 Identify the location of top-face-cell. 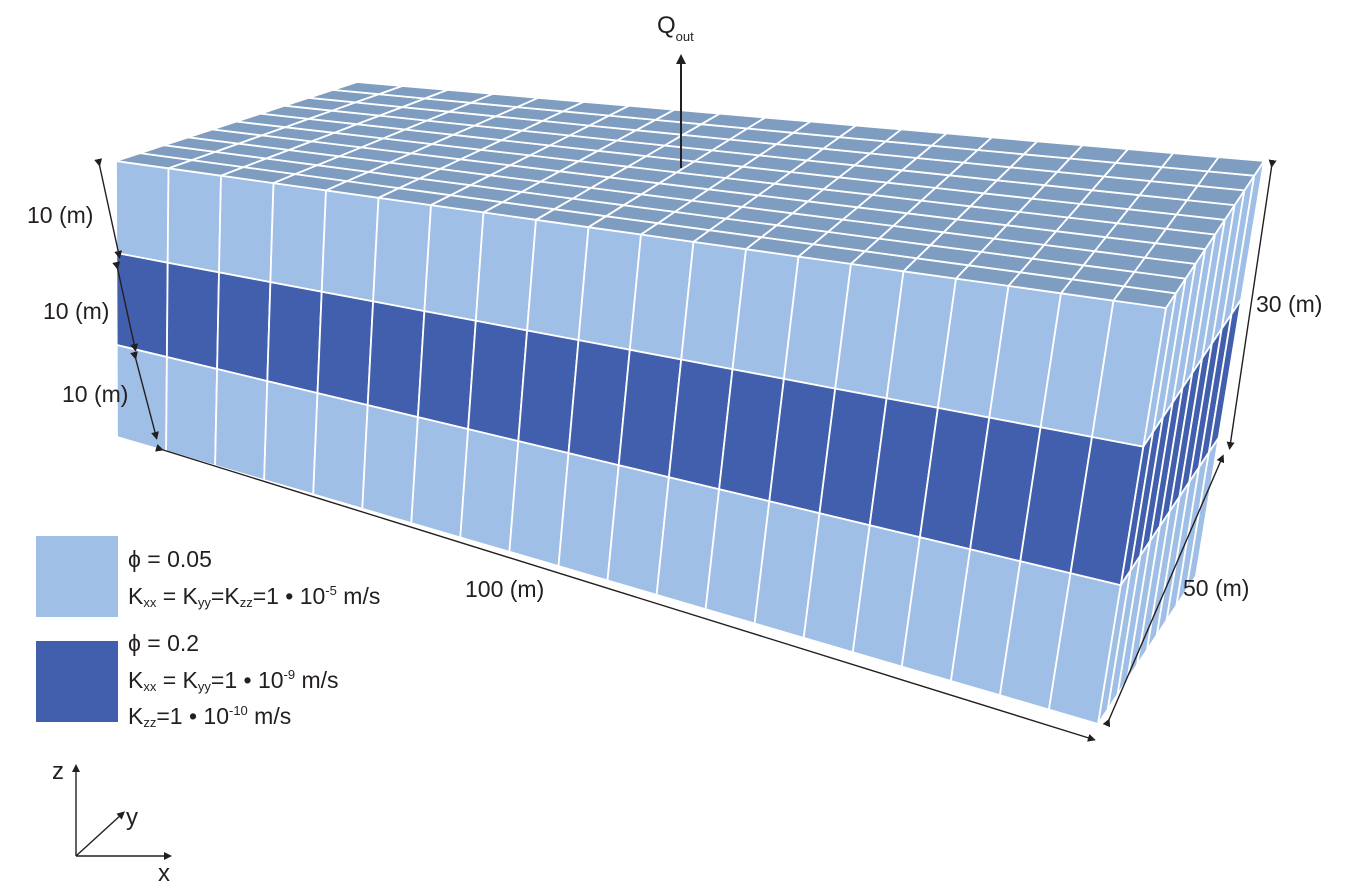
(1236, 166).